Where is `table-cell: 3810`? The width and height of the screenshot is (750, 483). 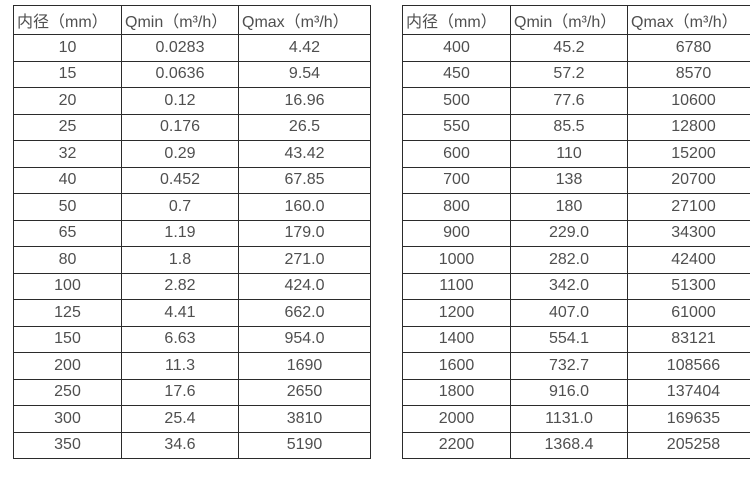
table-cell: 3810 is located at coordinates (304, 419).